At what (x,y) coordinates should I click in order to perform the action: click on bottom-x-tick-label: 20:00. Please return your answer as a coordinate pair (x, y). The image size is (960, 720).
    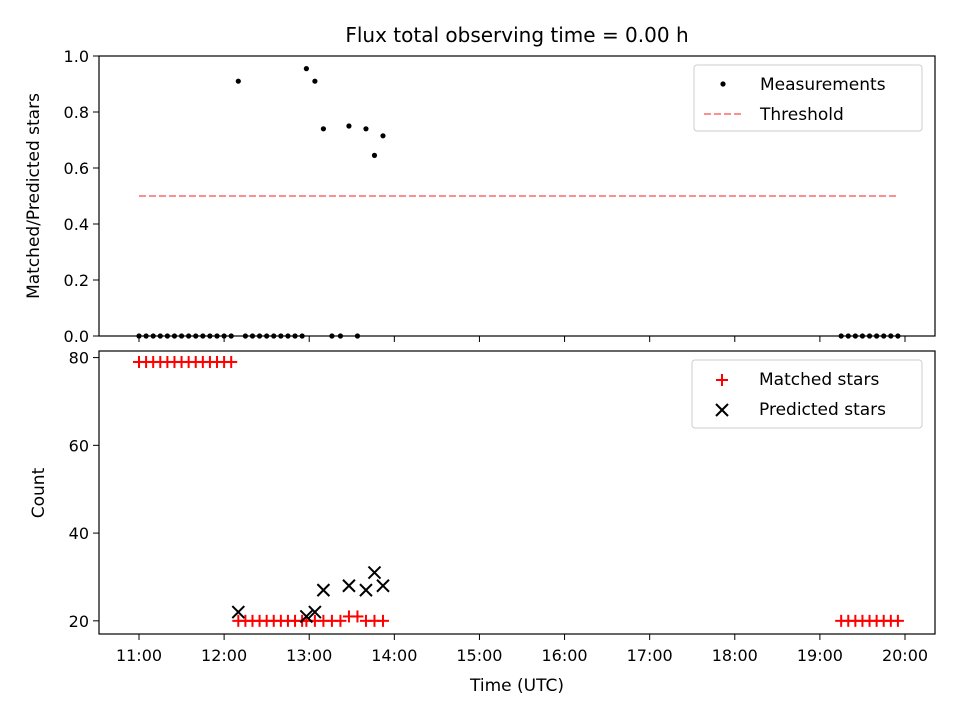
    Looking at the image, I should click on (905, 655).